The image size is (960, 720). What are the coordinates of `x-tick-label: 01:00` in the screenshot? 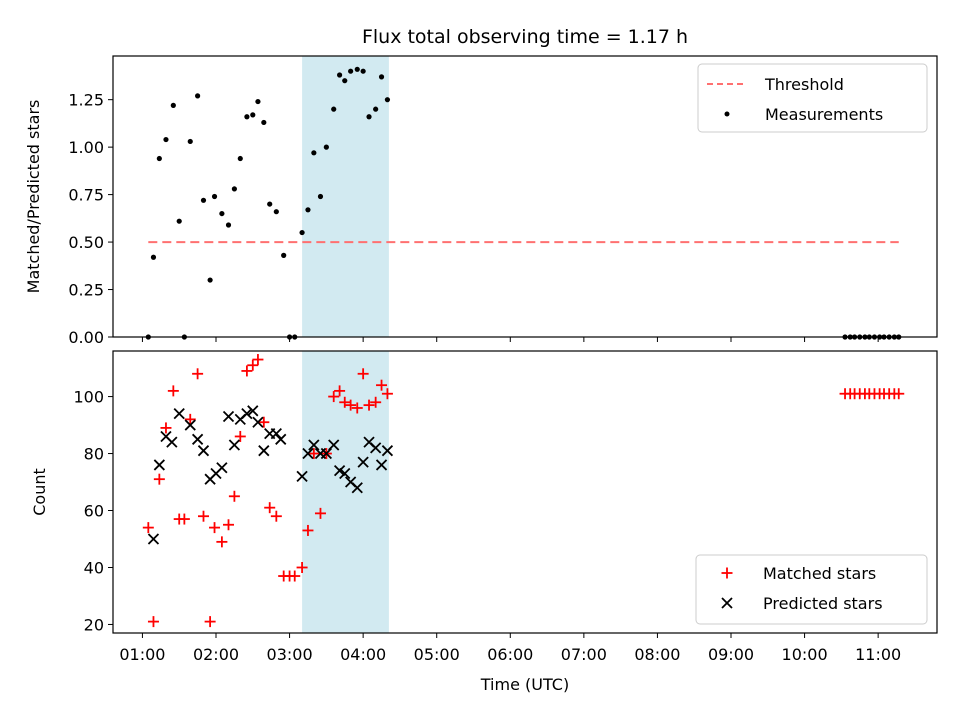 It's located at (142, 654).